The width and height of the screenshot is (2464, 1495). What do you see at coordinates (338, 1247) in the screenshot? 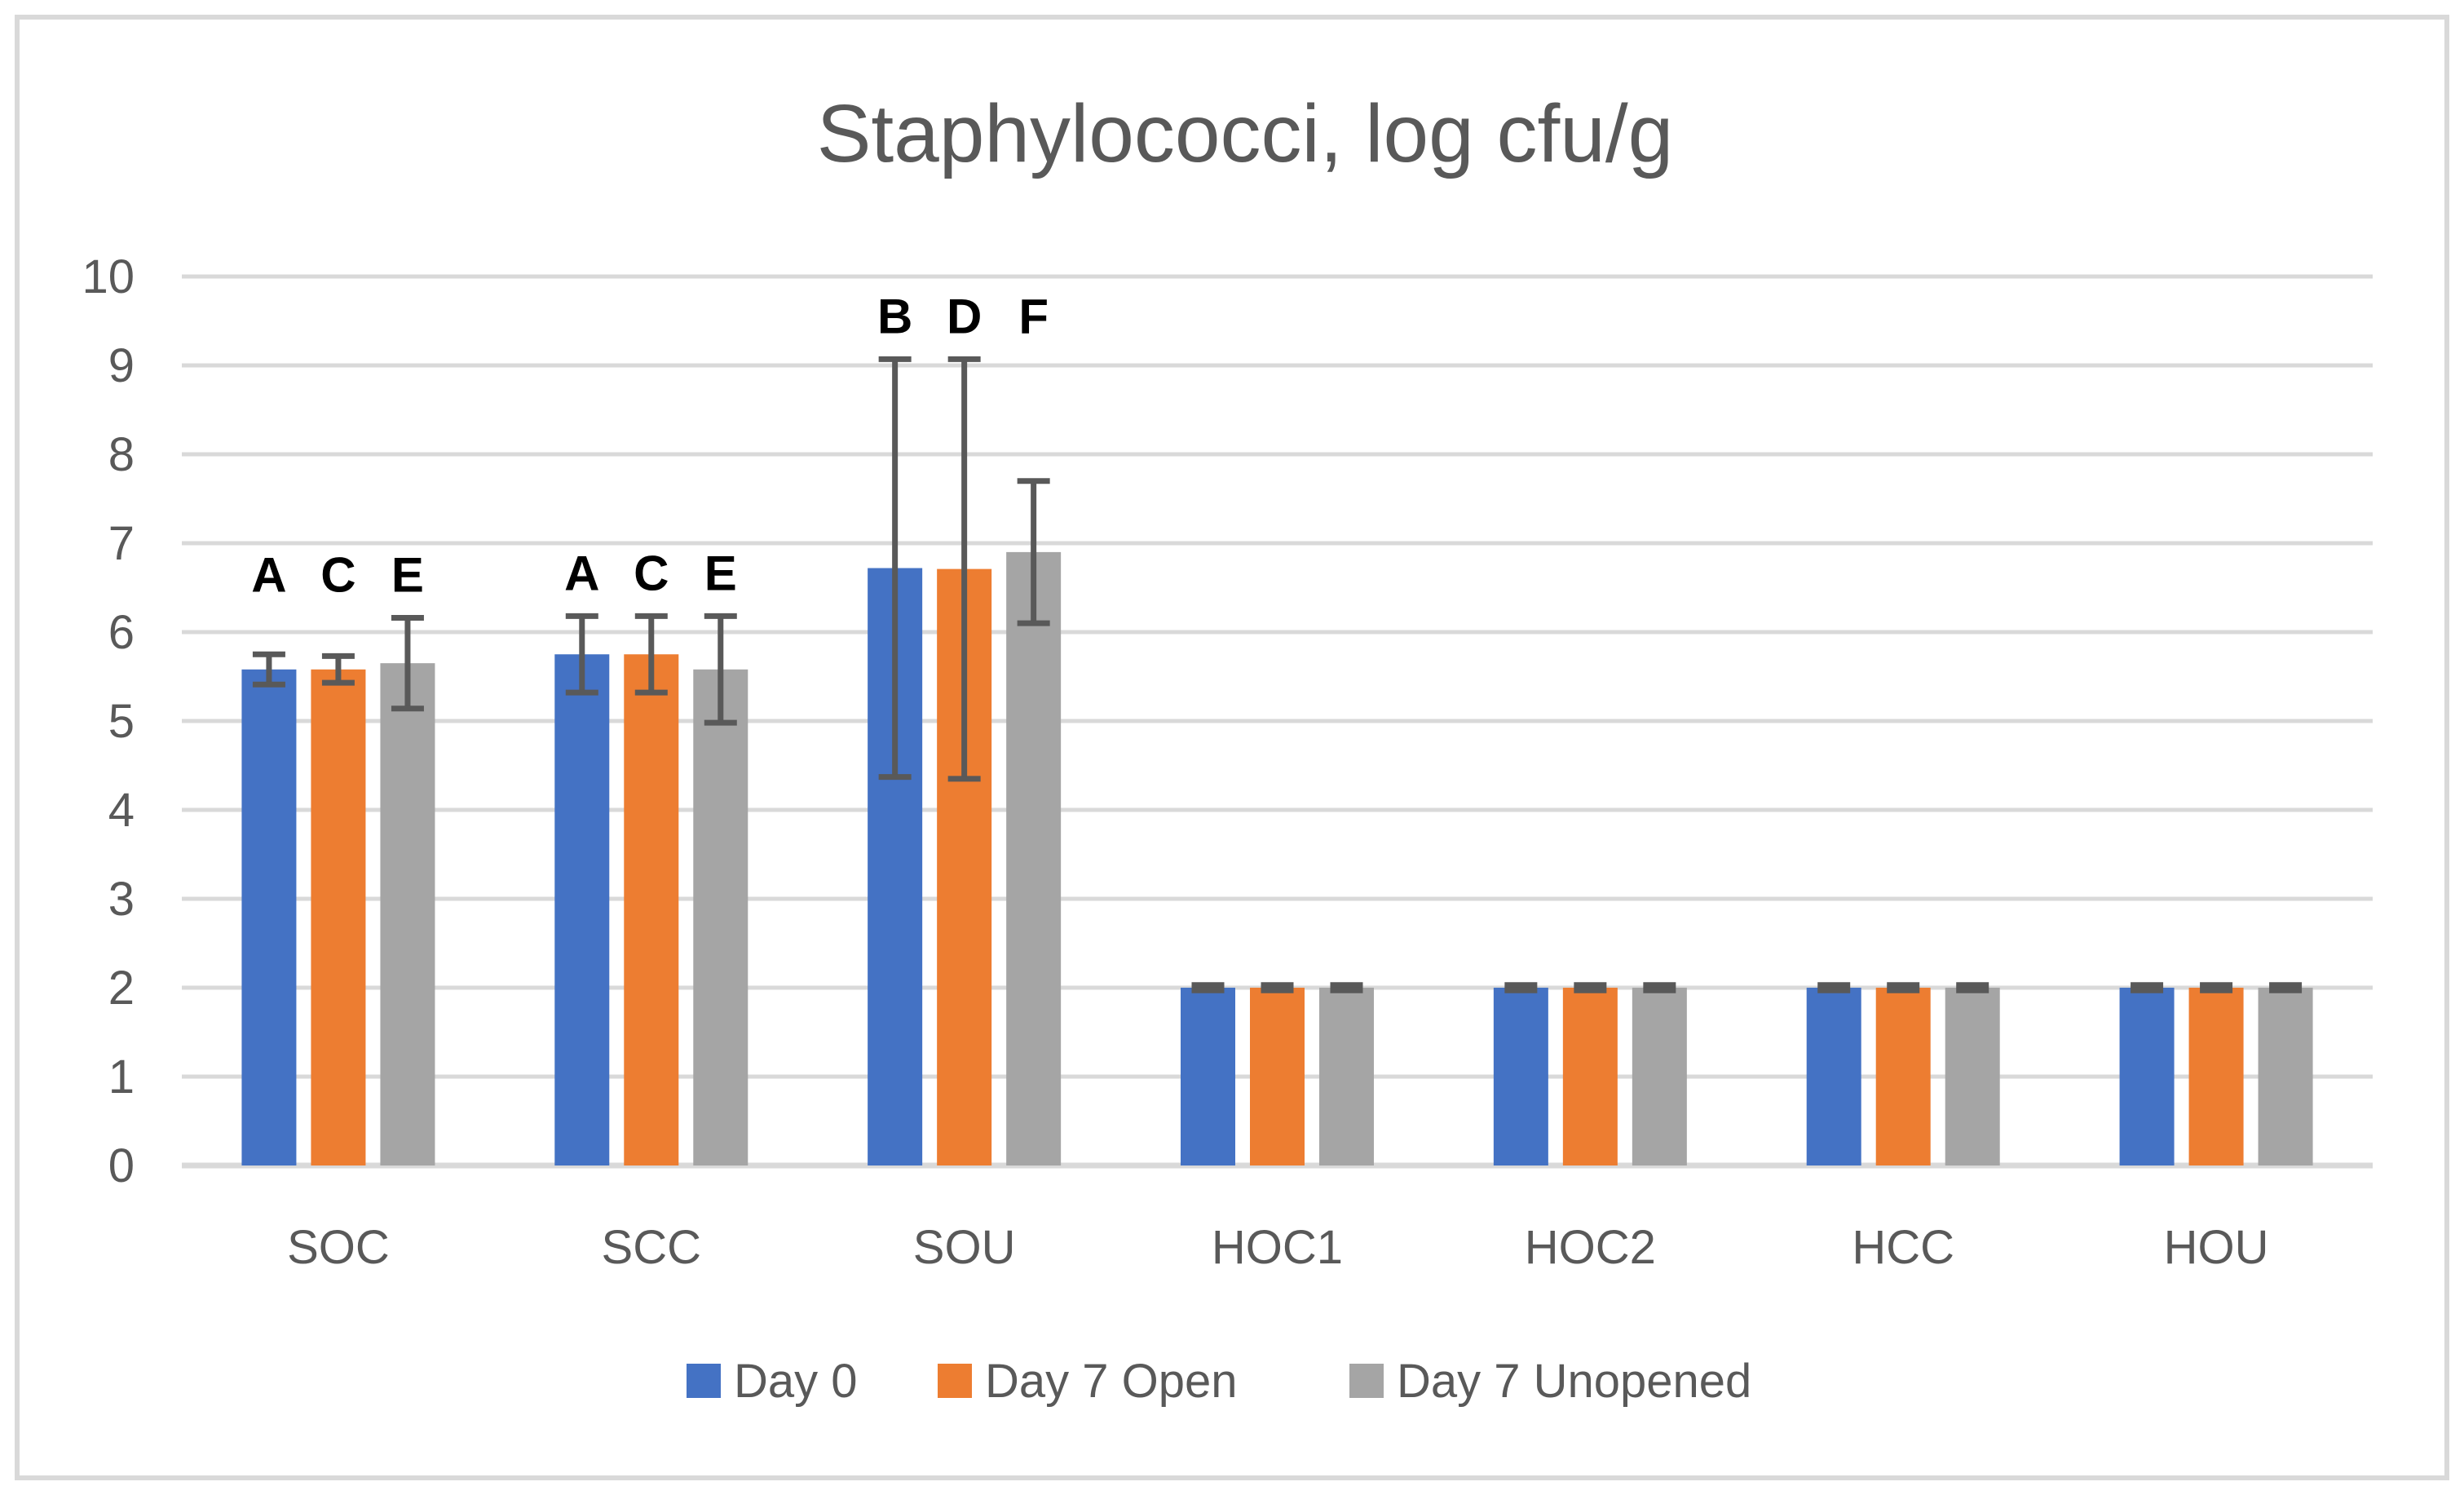
I see `x-axis-label: SOC` at bounding box center [338, 1247].